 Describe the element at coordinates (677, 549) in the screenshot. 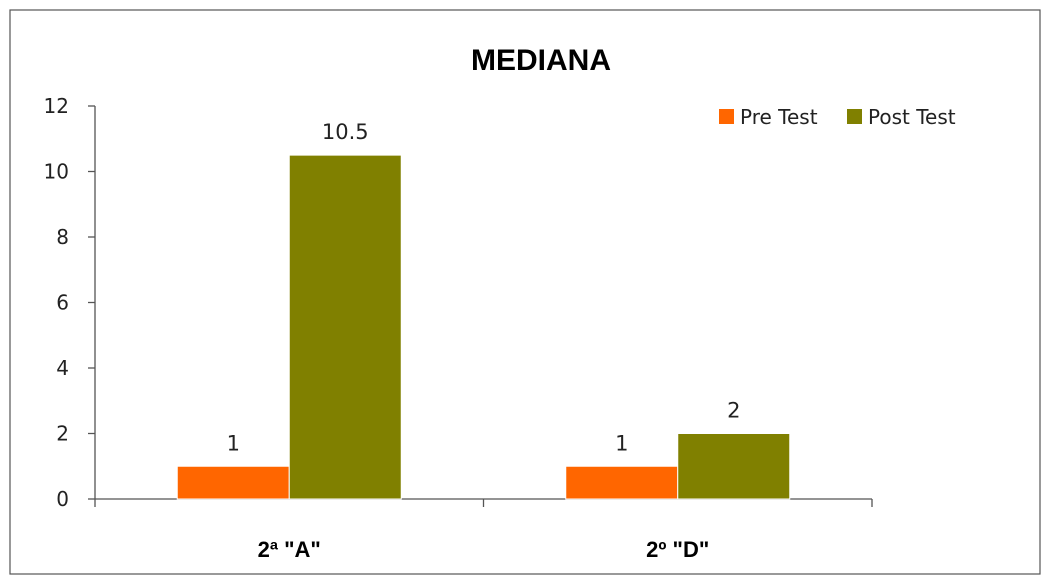

I see `x-category-label: 2º "D"` at that location.